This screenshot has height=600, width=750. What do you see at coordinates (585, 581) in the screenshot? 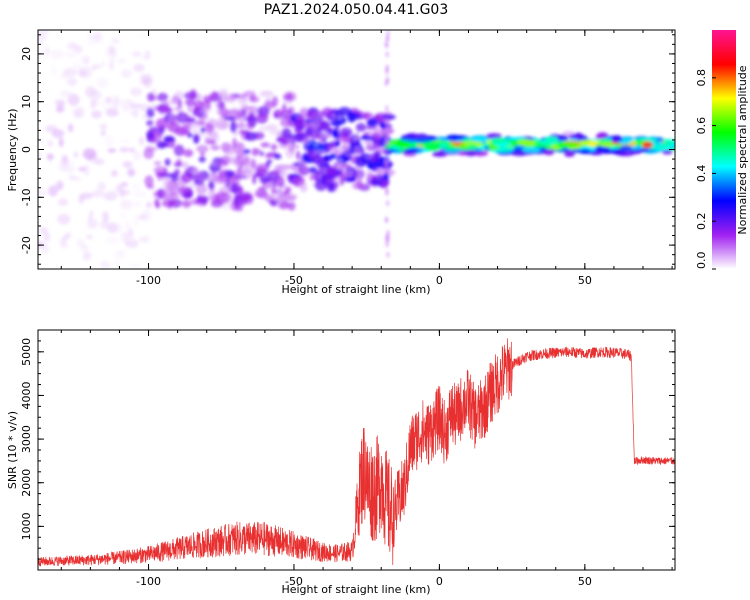
I see `x-tick-label: 50` at bounding box center [585, 581].